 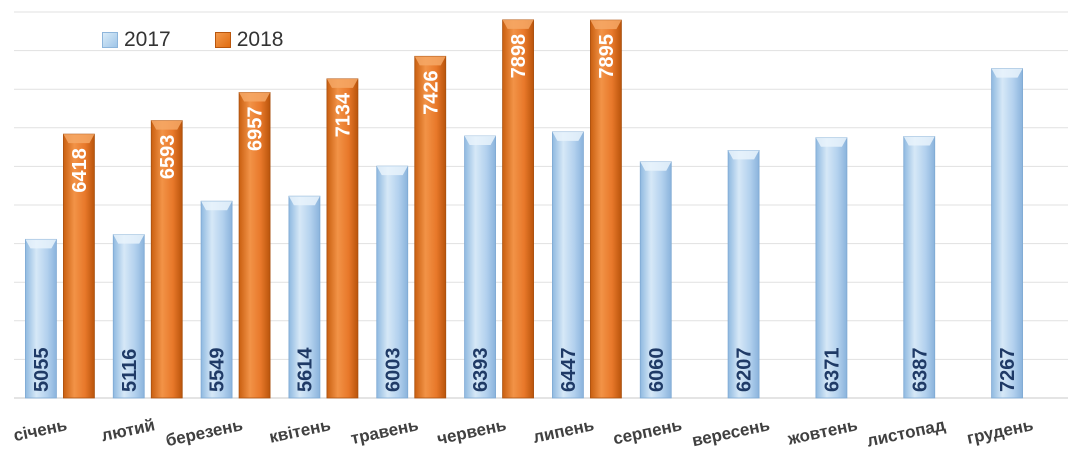 What do you see at coordinates (481, 370) in the screenshot?
I see `data-label-2017-6: 6393` at bounding box center [481, 370].